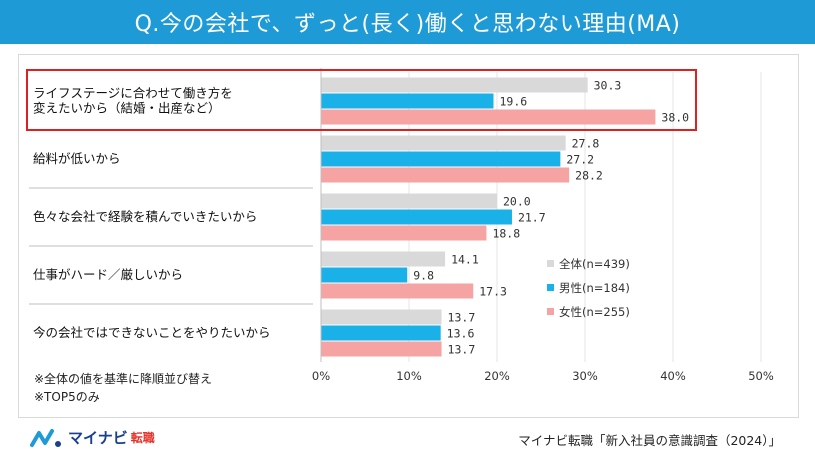 The height and width of the screenshot is (464, 815). What do you see at coordinates (45, 437) in the screenshot?
I see `logo-mark-icon` at bounding box center [45, 437].